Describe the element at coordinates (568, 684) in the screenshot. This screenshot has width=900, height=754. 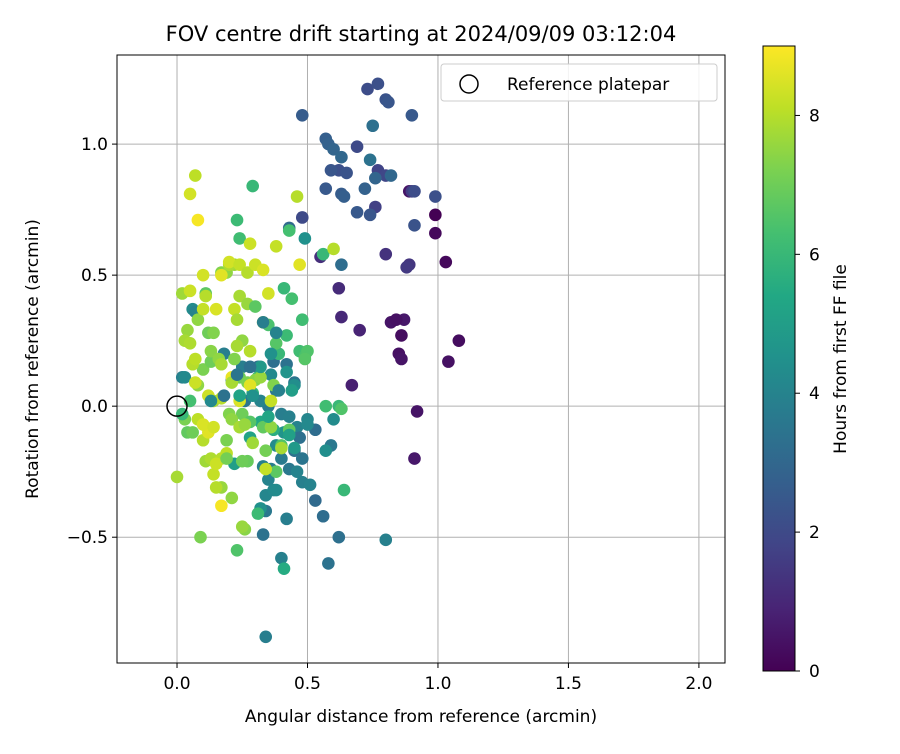
I see `x-tick-label: 1.5` at that location.